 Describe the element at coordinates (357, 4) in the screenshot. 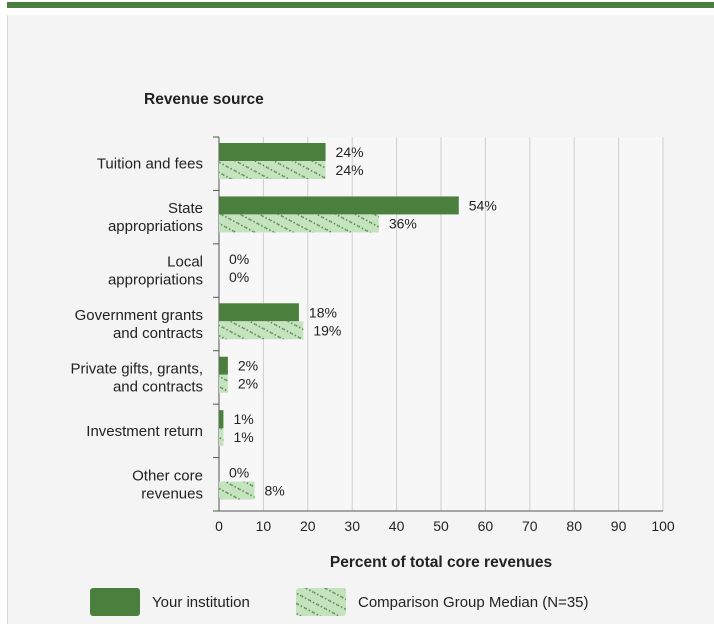

I see `top-accent-bar` at that location.